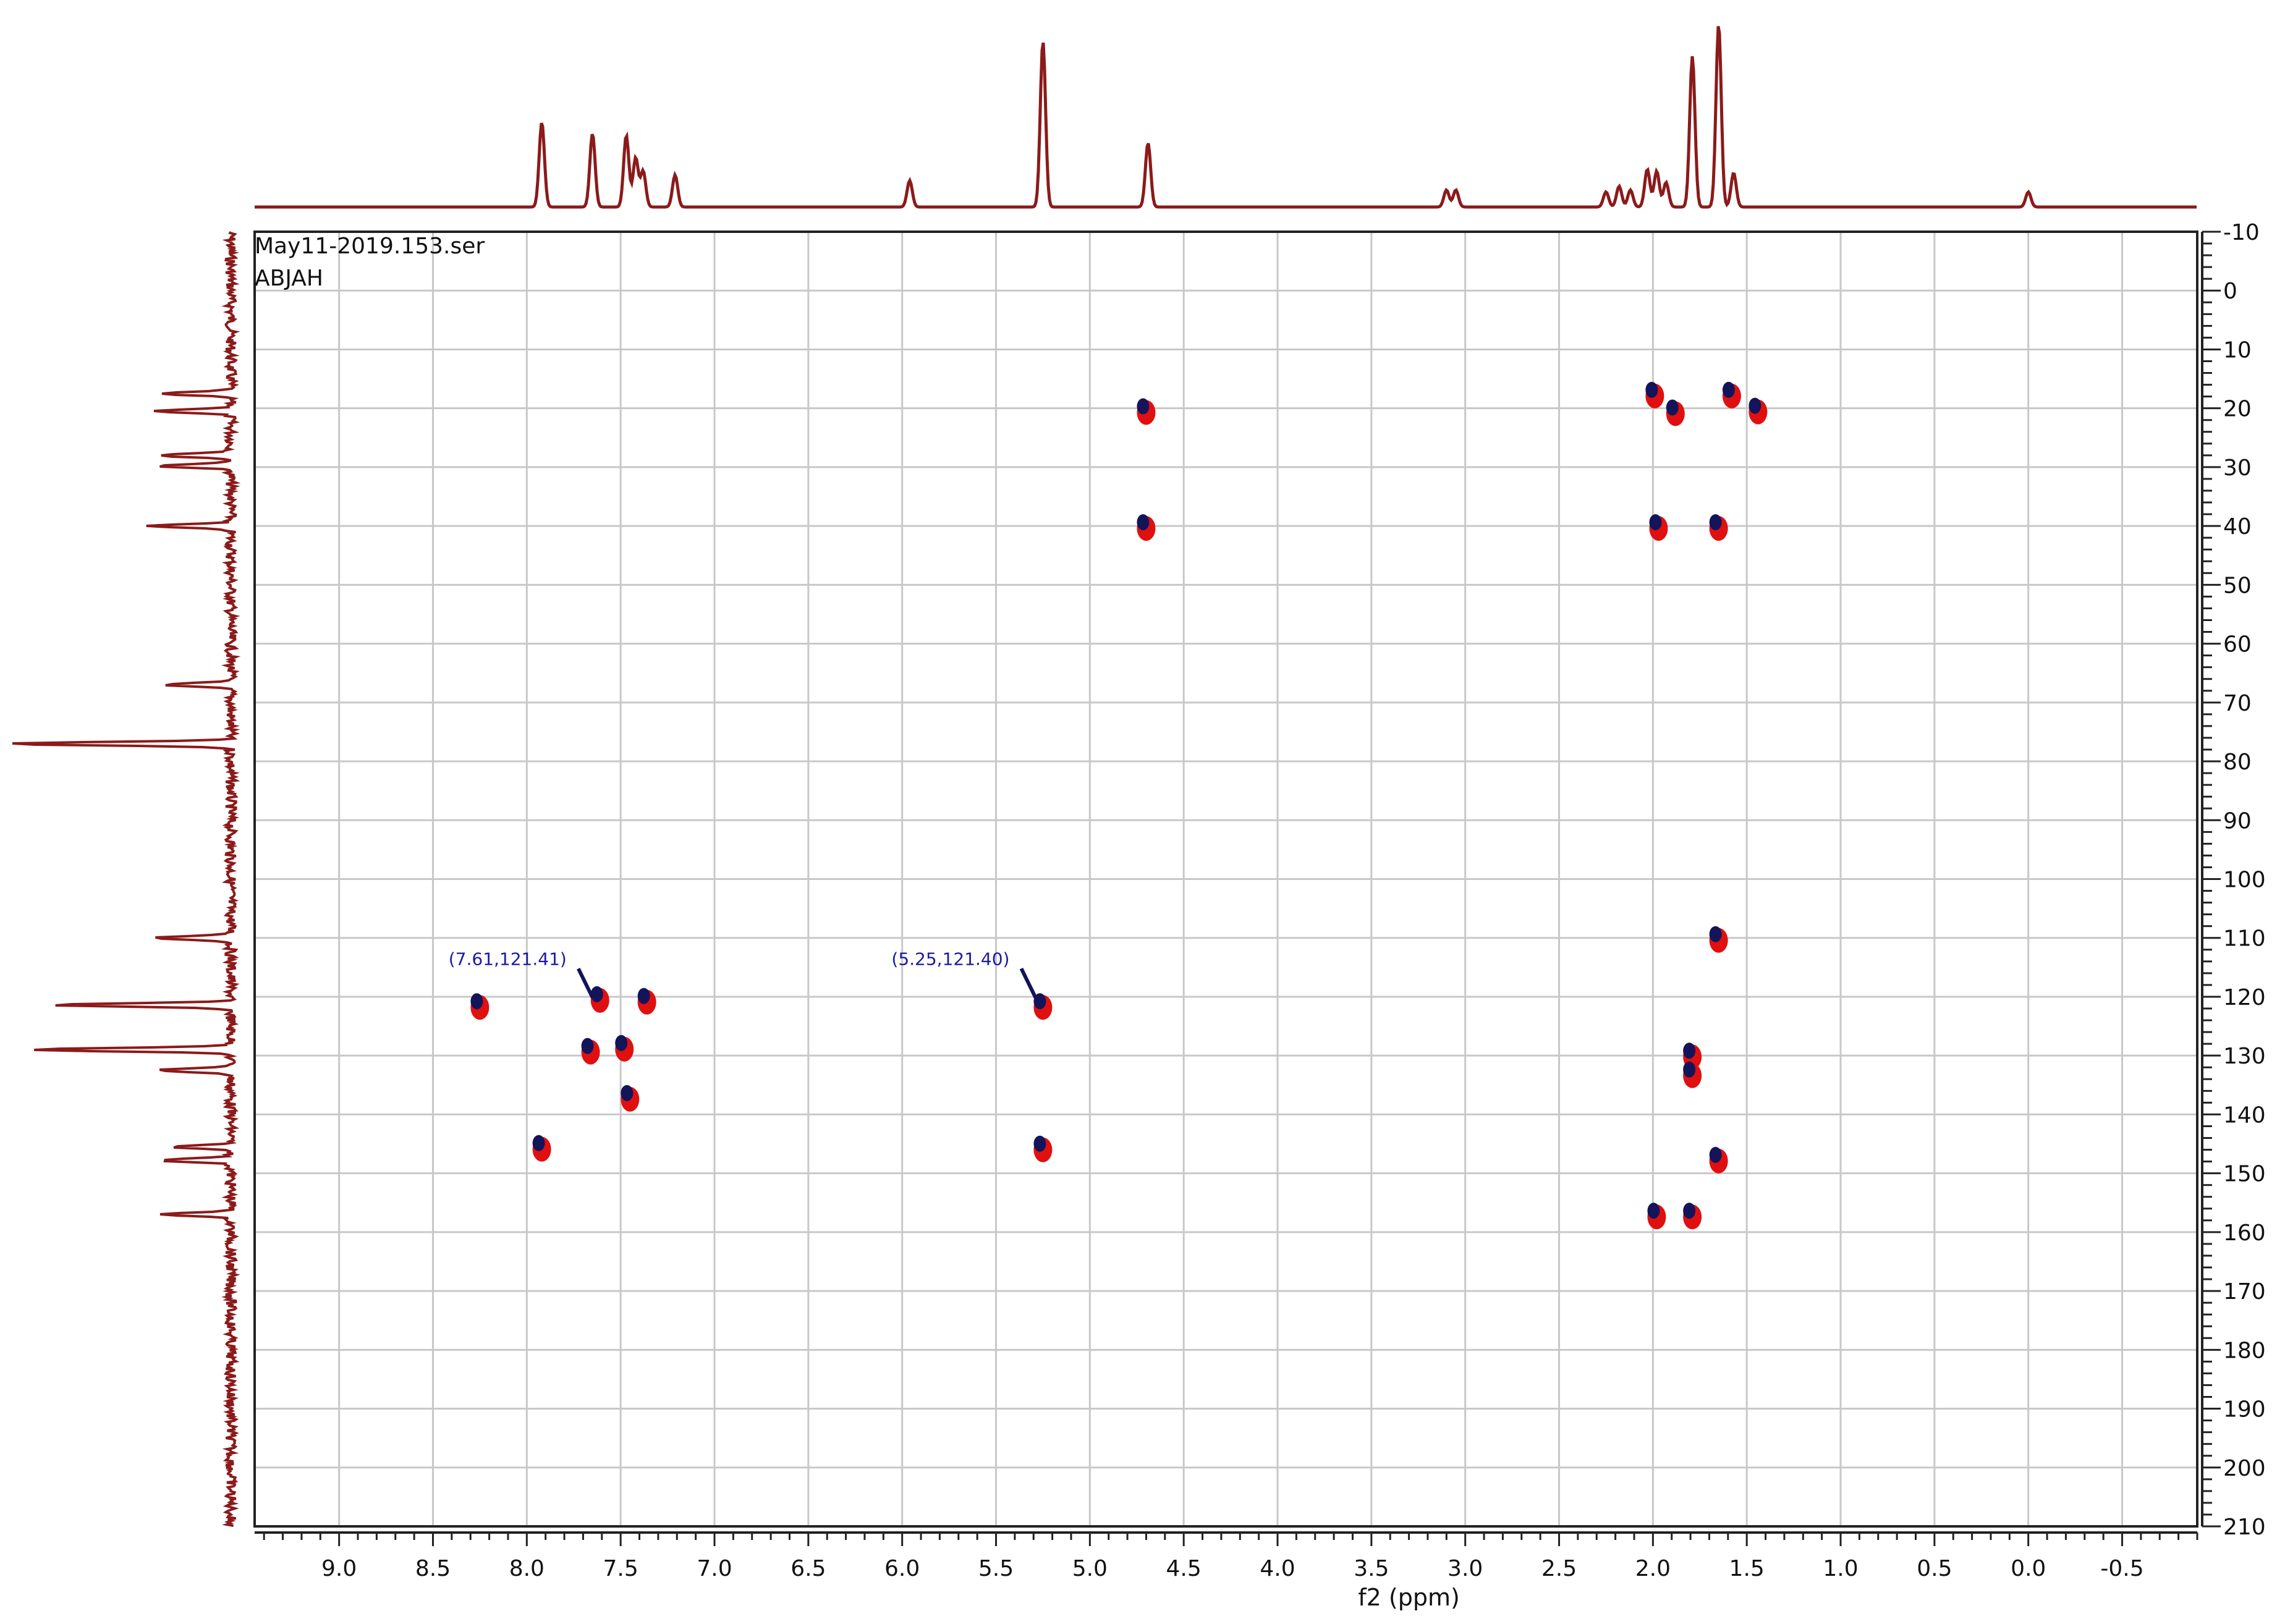 The height and width of the screenshot is (1624, 2285). I want to click on y-axis-tick-label: 180, so click(2245, 1350).